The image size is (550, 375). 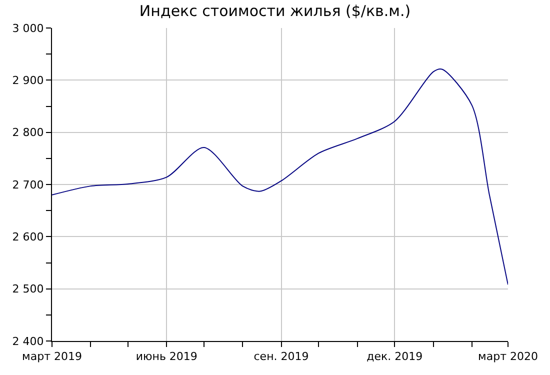 I want to click on x-tick-label: июнь 2019, so click(x=167, y=357).